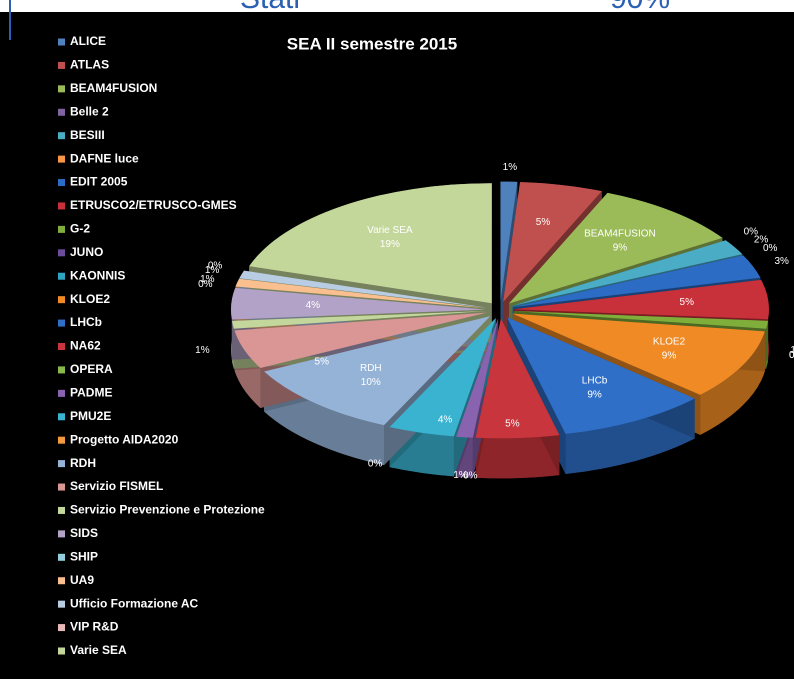  Describe the element at coordinates (84, 533) in the screenshot. I see `legend-label: SIDS` at that location.